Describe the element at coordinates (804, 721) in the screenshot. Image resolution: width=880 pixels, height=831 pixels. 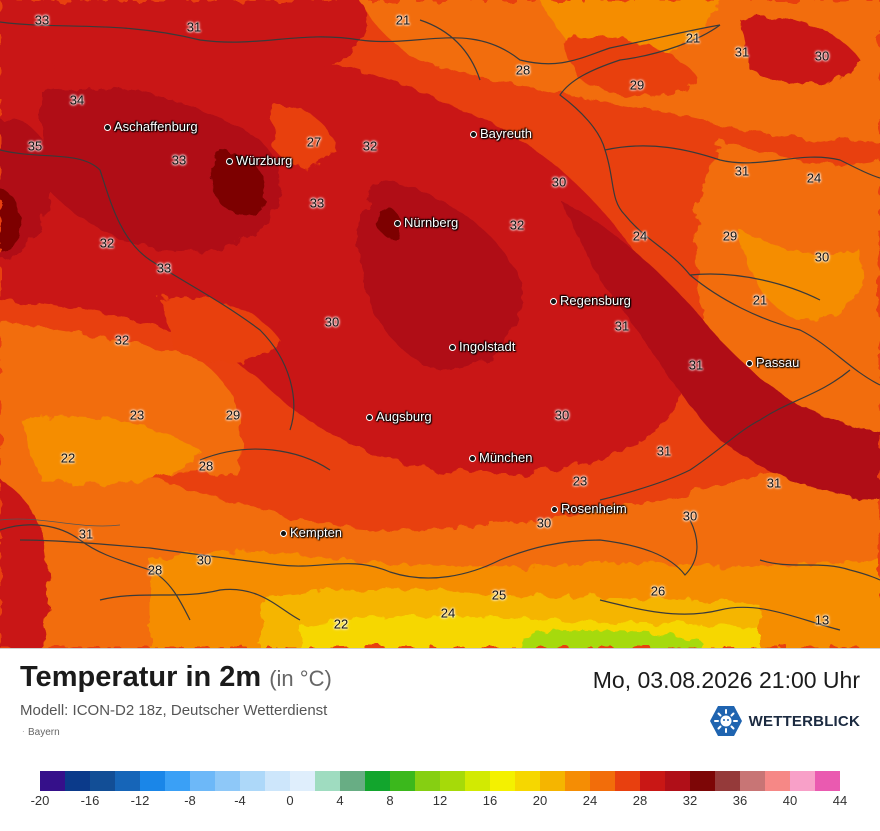
I see `brand-name: WETTERBLICK` at that location.